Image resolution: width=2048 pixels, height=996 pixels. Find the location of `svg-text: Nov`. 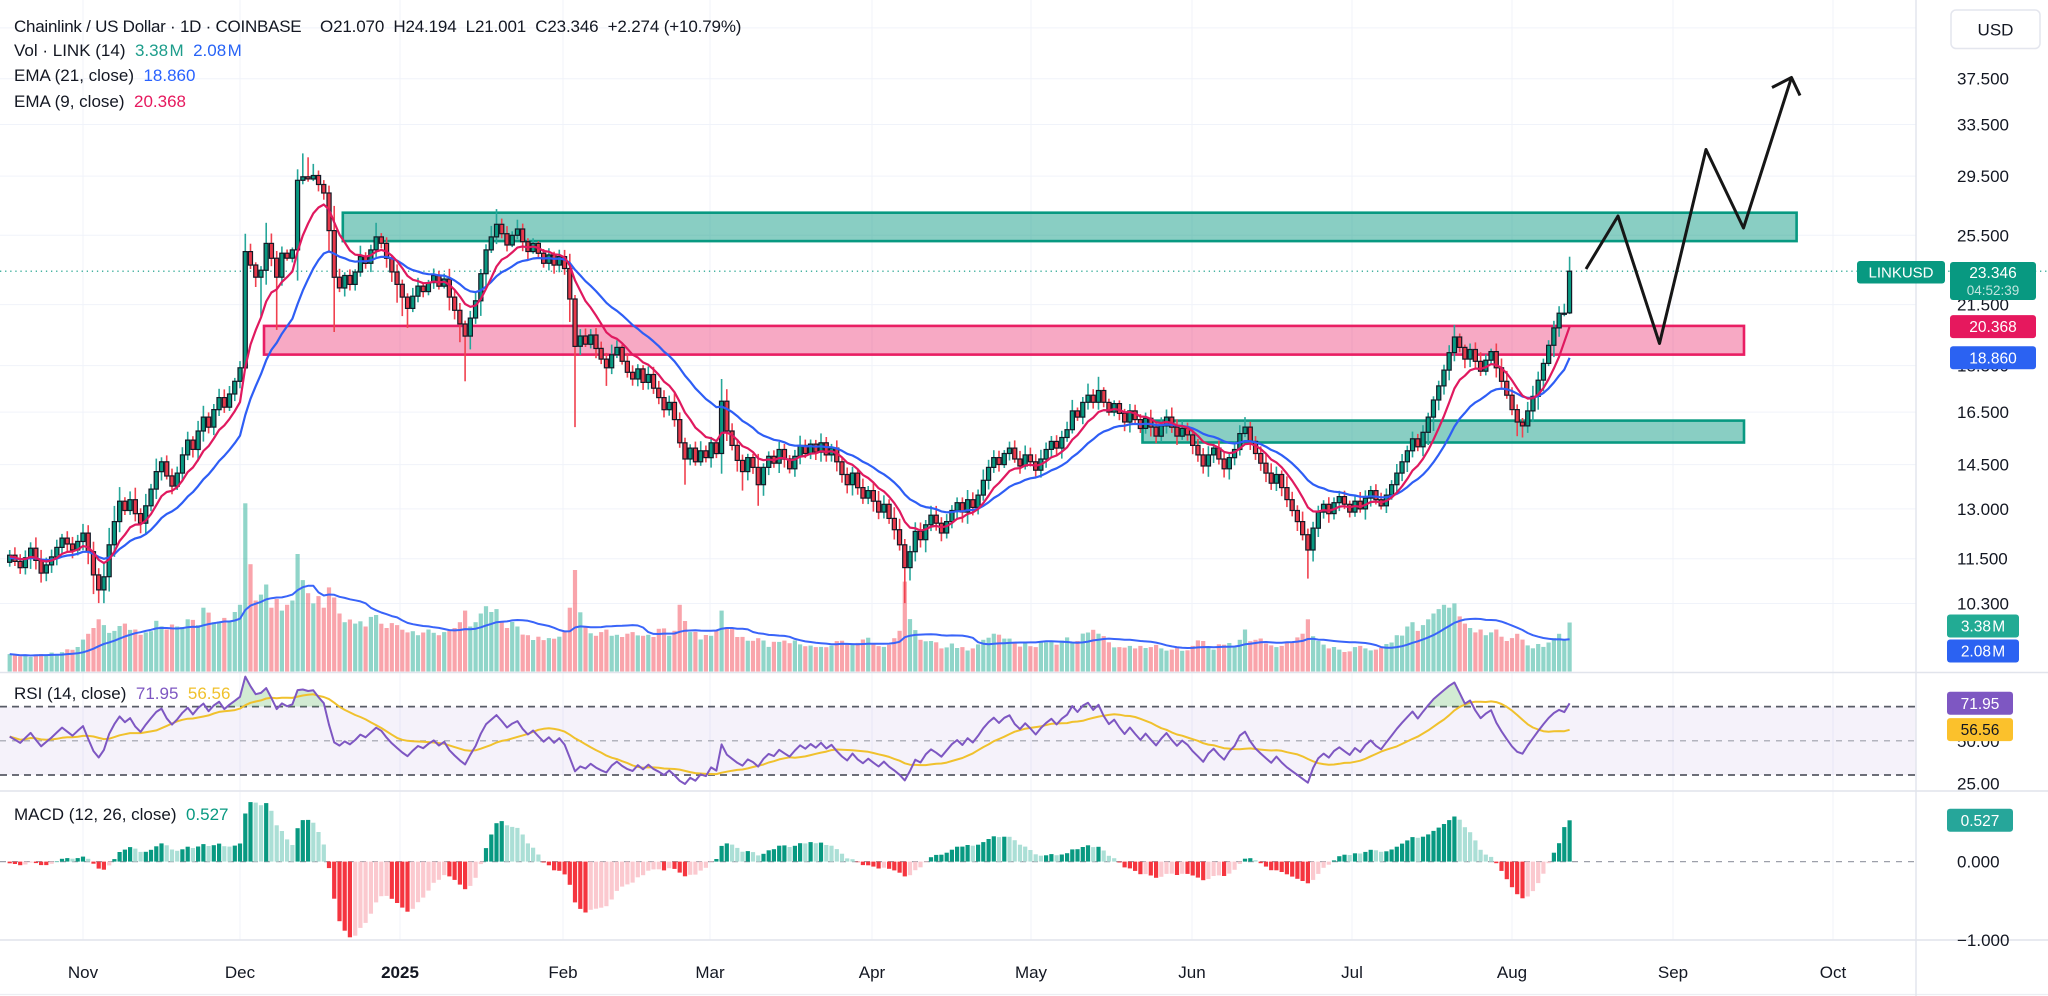

svg-text: Nov is located at coordinates (83, 972).